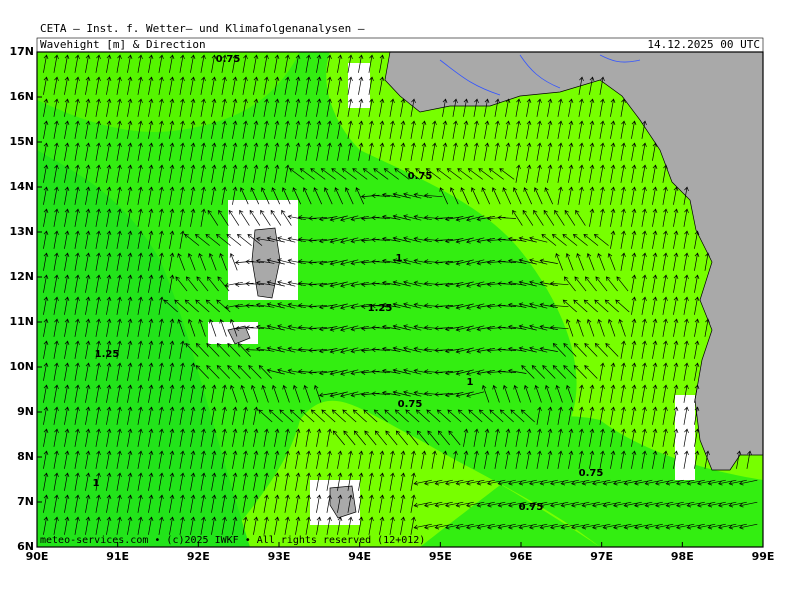 This screenshot has height=600, width=800. What do you see at coordinates (343, 502) in the screenshot?
I see `island` at bounding box center [343, 502].